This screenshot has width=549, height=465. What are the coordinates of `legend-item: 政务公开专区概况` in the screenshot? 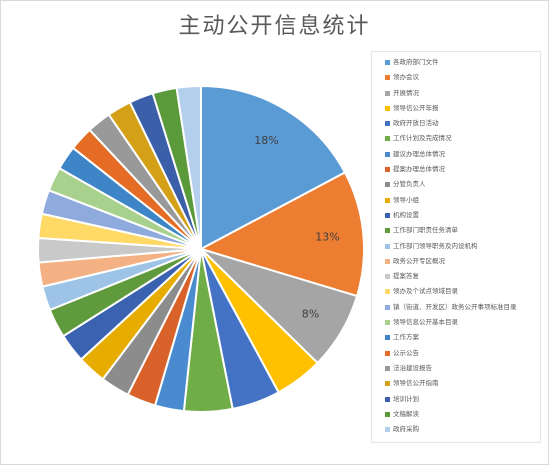 It's located at (456, 261).